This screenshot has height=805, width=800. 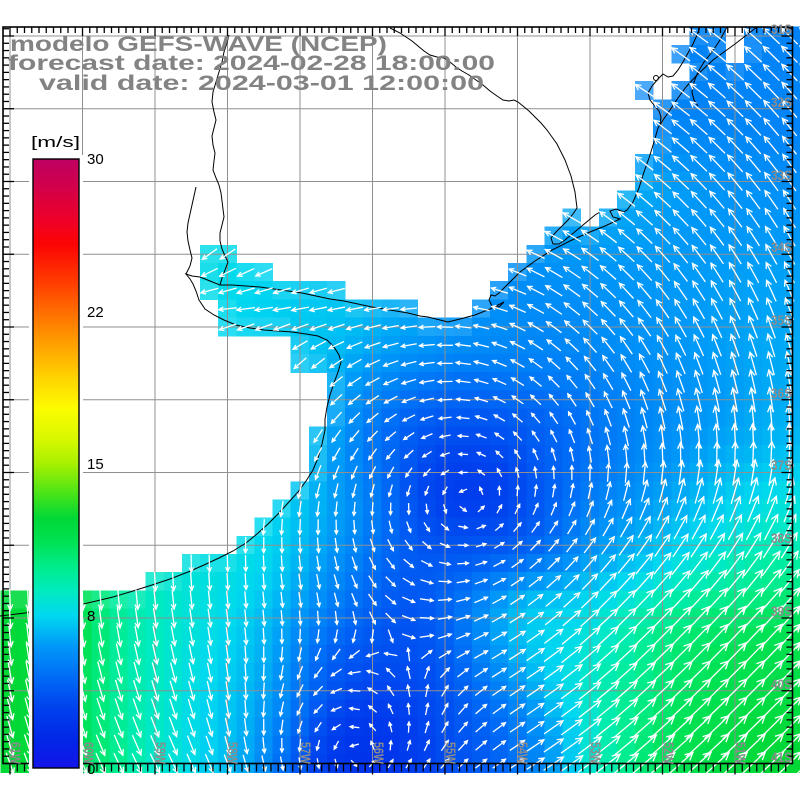 What do you see at coordinates (306, 753) in the screenshot?
I see `svg-text: 57W` at bounding box center [306, 753].